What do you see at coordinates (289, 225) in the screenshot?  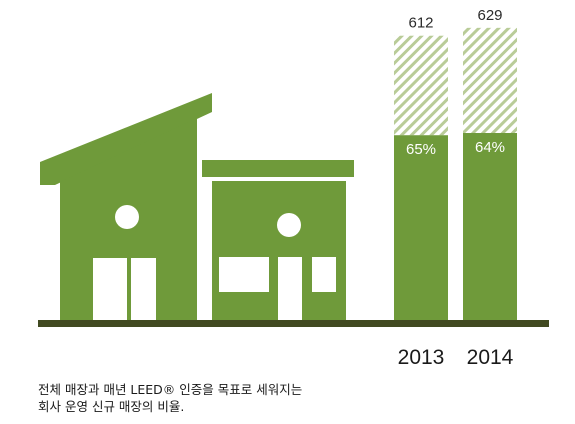 I see `right-building-window` at bounding box center [289, 225].